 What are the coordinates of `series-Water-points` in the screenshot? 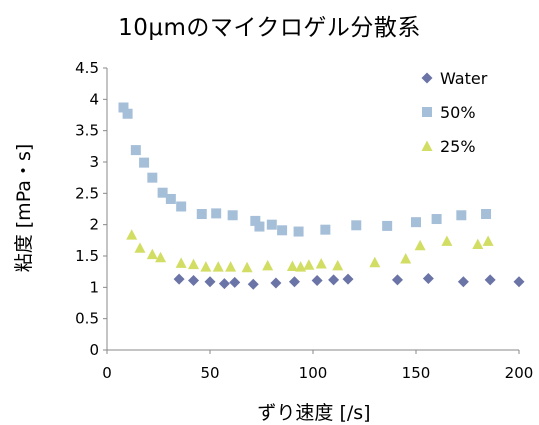 It's located at (349, 281).